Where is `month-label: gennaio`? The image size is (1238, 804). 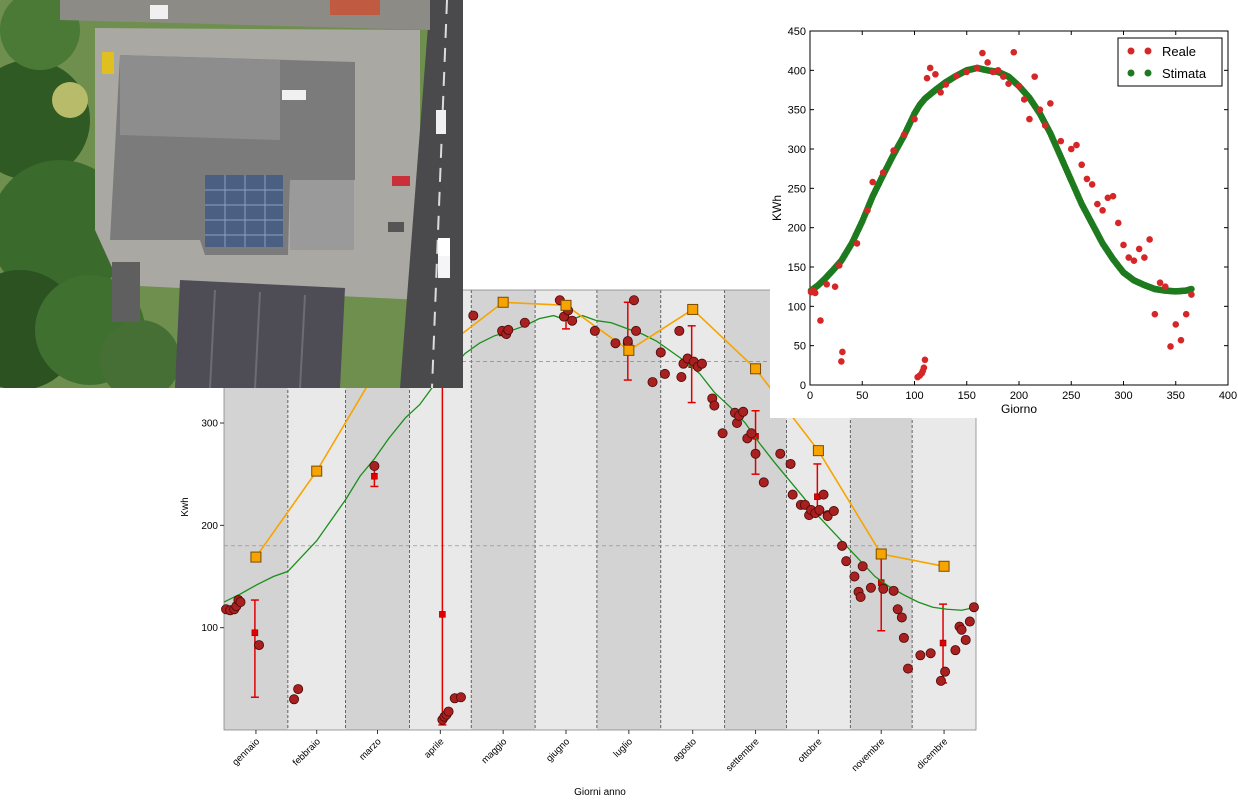
month-label: gennaio is located at coordinates (246, 752).